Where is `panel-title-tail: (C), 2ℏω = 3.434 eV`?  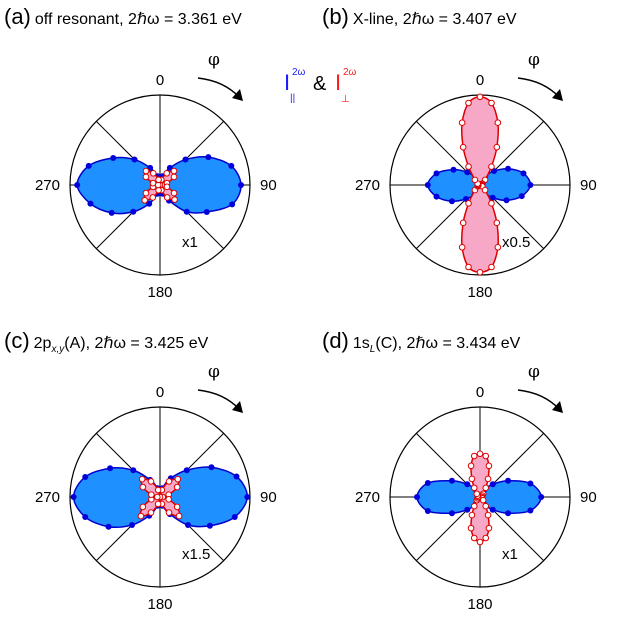 panel-title-tail: (C), 2ℏω = 3.434 eV is located at coordinates (447, 343).